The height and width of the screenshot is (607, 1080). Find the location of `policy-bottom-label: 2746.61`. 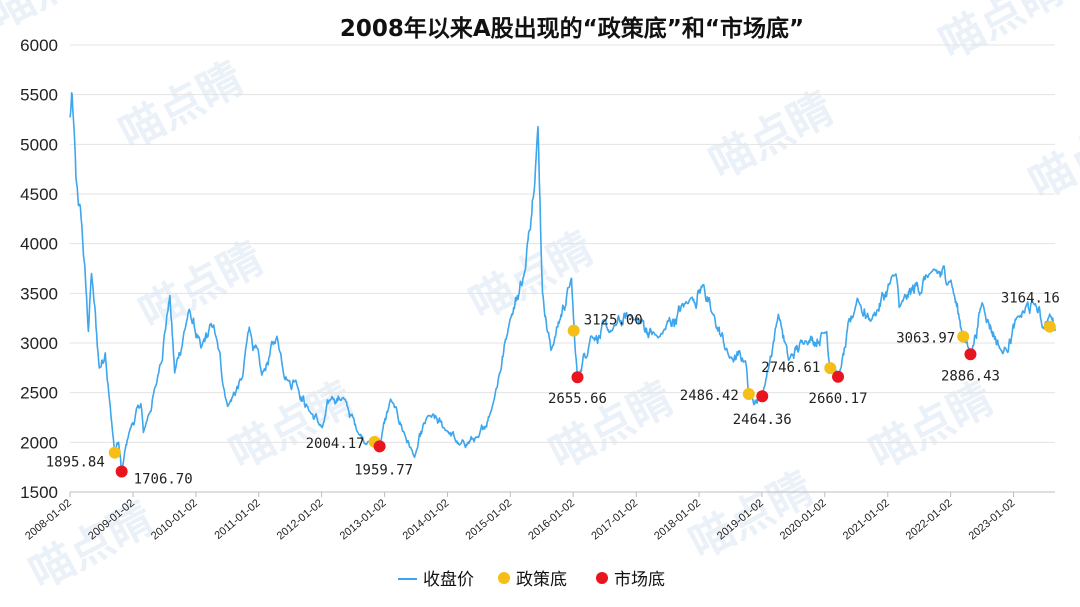

policy-bottom-label: 2746.61 is located at coordinates (790, 368).